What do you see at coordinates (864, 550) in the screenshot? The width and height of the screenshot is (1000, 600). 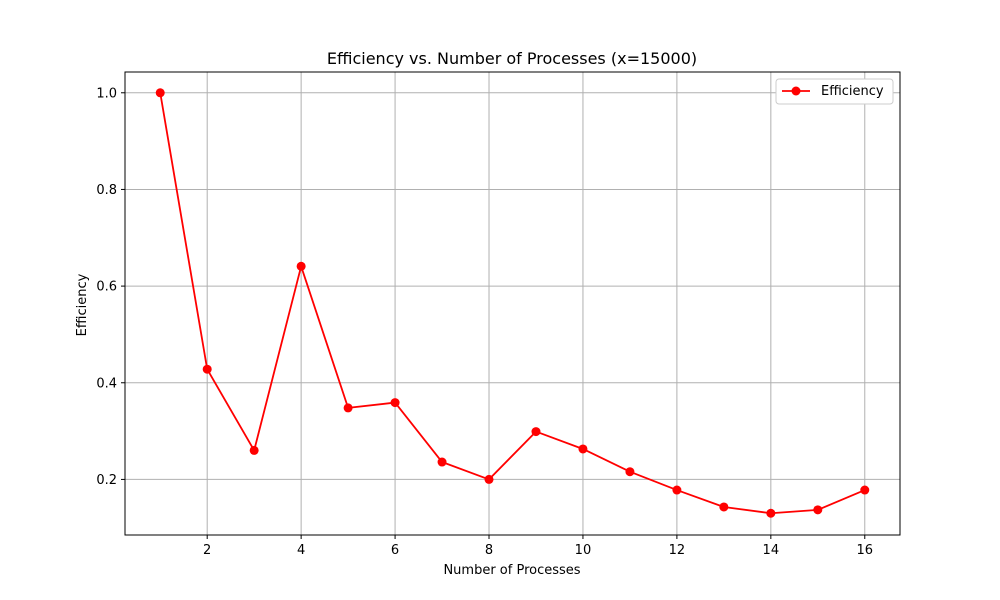 I see `x-tick-label: 16` at bounding box center [864, 550].